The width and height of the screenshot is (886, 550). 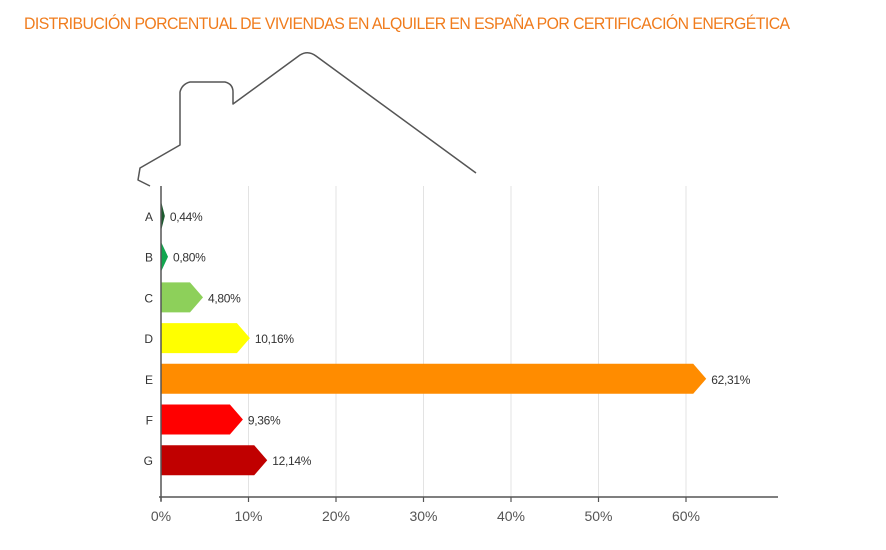 What do you see at coordinates (149, 217) in the screenshot?
I see `category-label-A: A` at bounding box center [149, 217].